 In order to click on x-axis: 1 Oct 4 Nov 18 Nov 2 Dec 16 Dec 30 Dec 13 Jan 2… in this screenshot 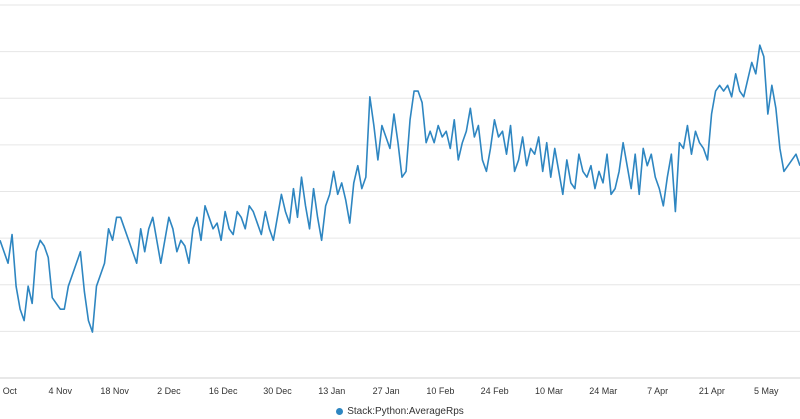, I will do `click(389, 391)`.